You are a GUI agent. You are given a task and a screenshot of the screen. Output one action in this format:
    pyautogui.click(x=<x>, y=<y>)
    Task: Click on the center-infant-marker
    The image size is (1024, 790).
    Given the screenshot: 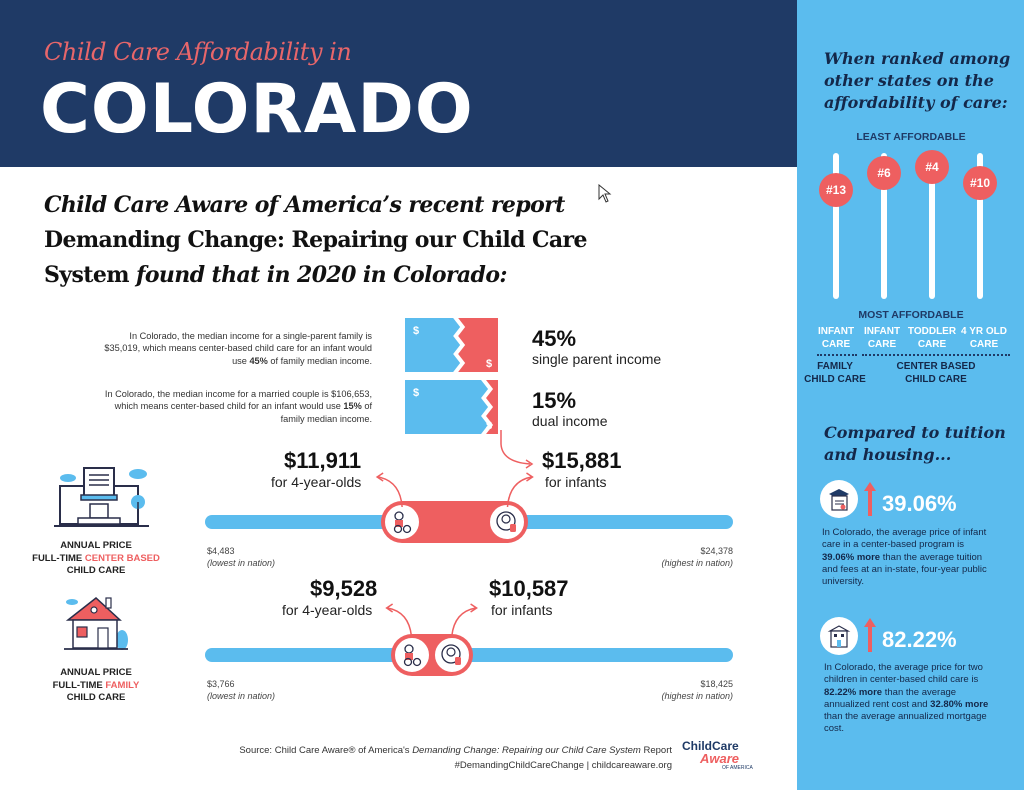 What is the action you would take?
    pyautogui.click(x=507, y=522)
    